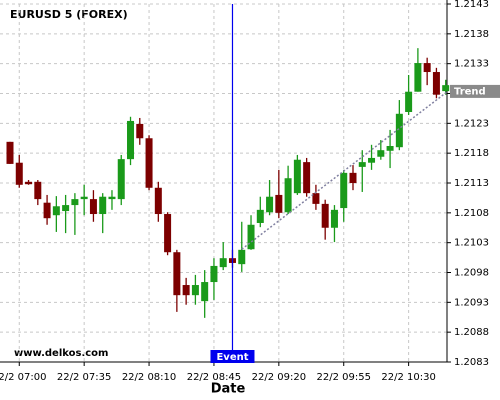  I want to click on trend-label-box, so click(475, 91).